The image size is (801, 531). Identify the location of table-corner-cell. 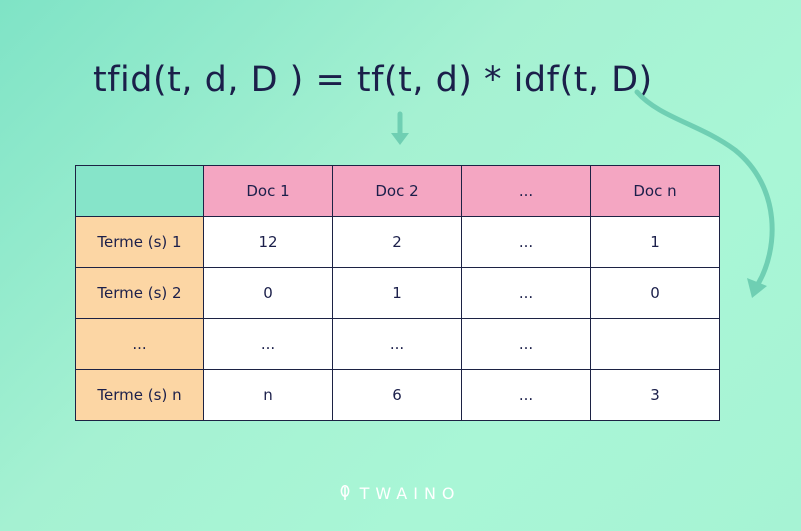
(139, 191).